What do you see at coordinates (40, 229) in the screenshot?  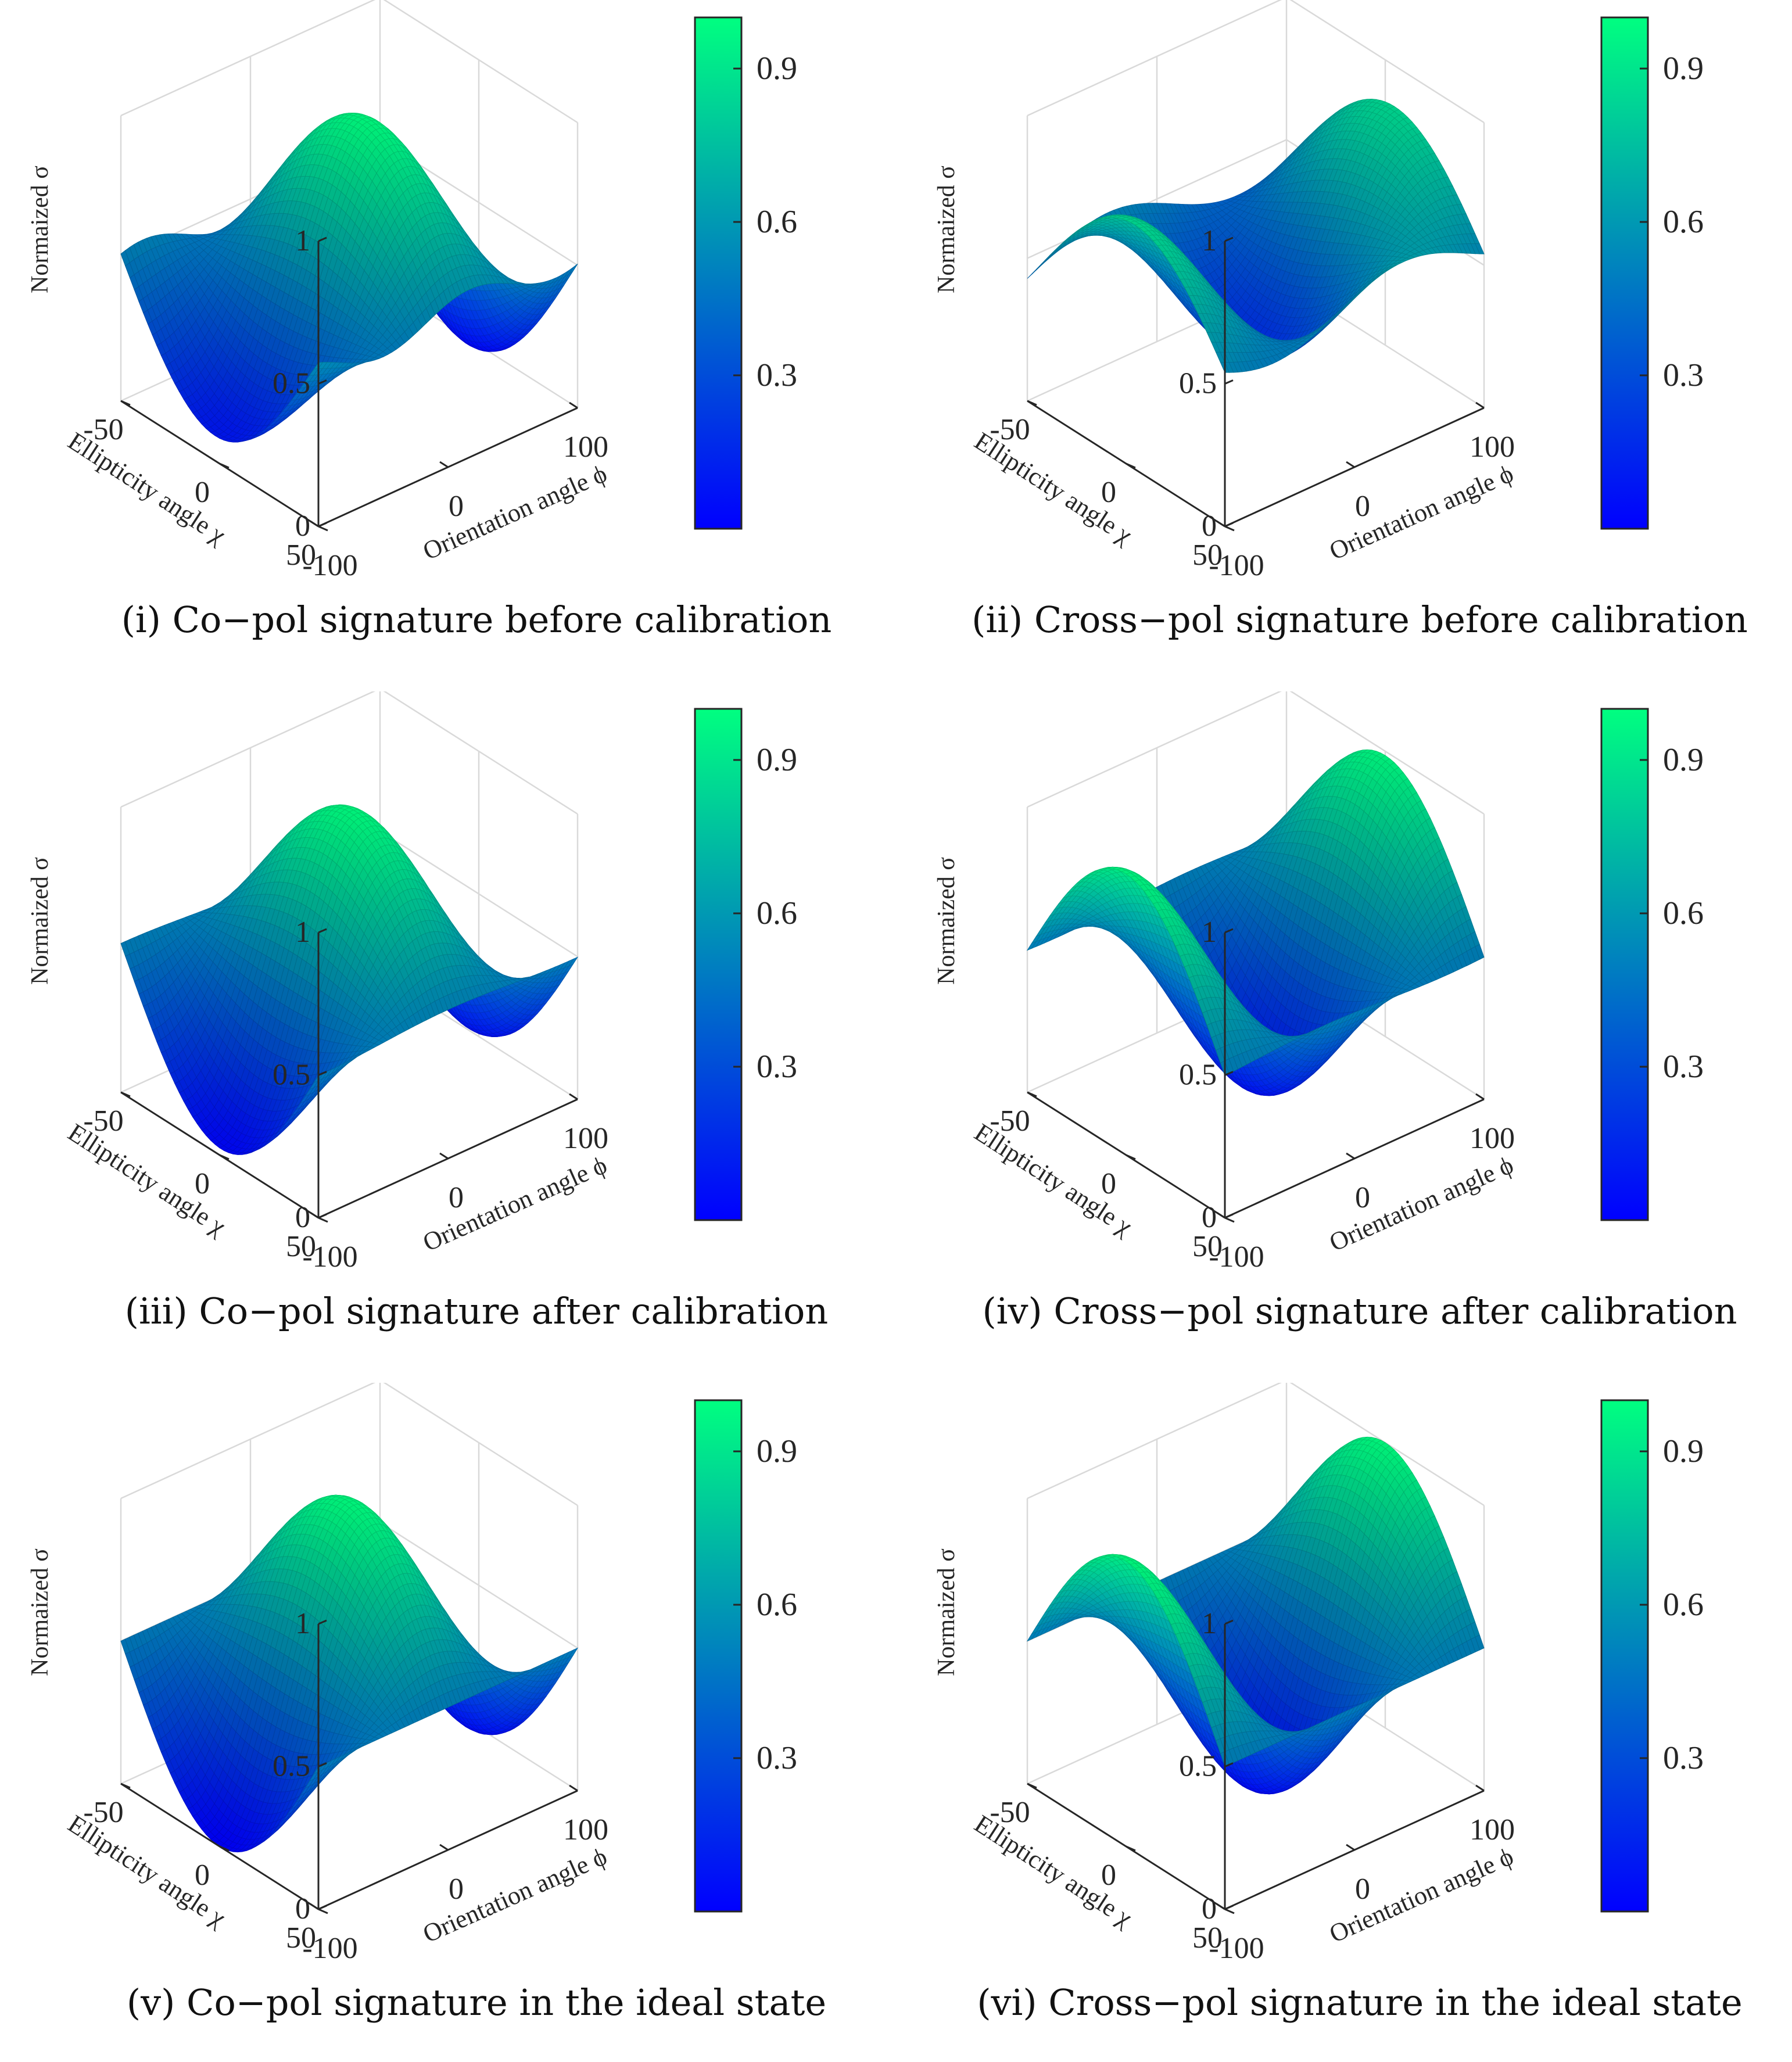 I see `z-axis-label: Normaized σ` at bounding box center [40, 229].